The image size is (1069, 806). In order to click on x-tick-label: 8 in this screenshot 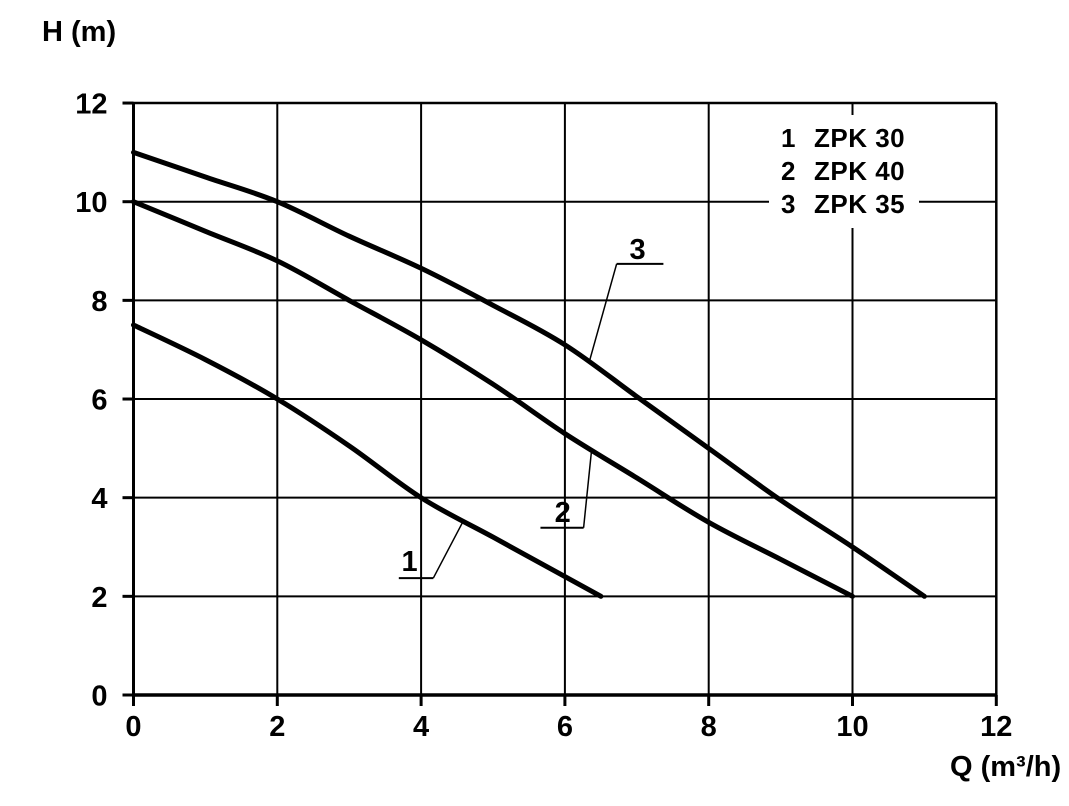, I will do `click(709, 727)`.